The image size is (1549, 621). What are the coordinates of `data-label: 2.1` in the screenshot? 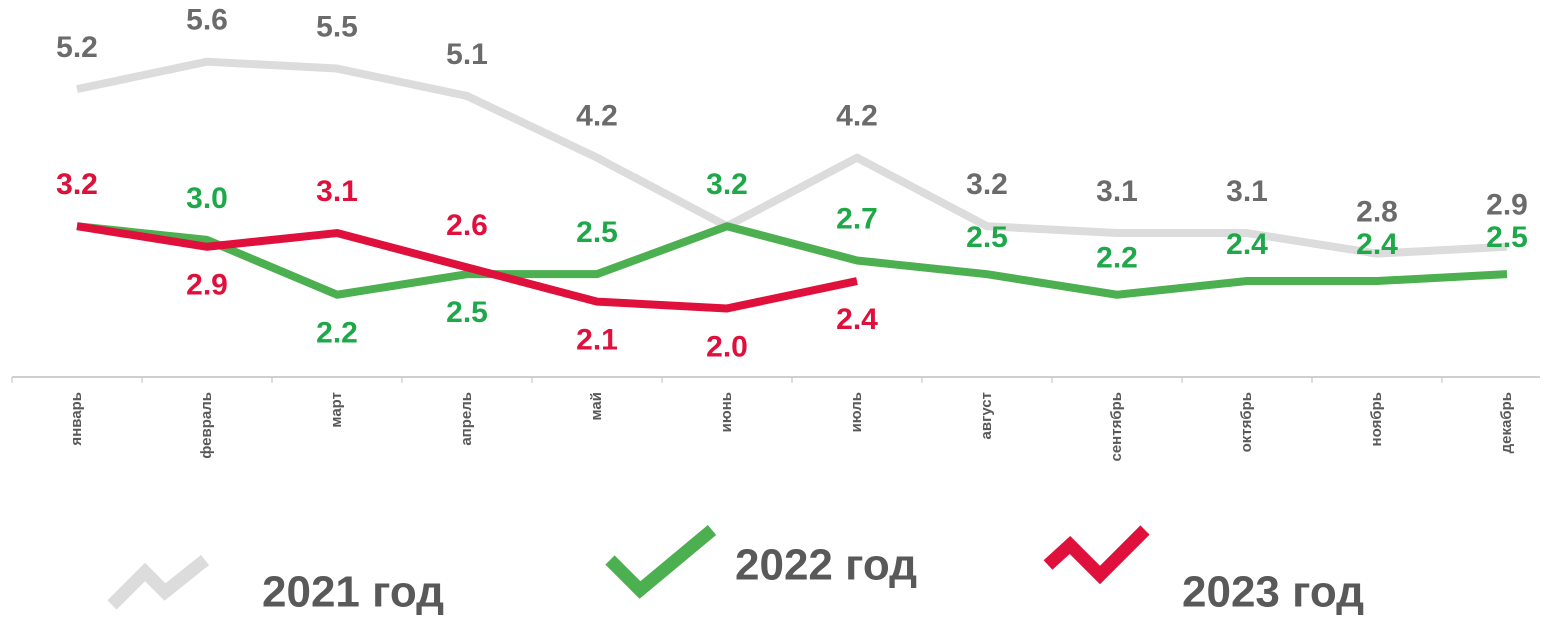 It's located at (597, 340).